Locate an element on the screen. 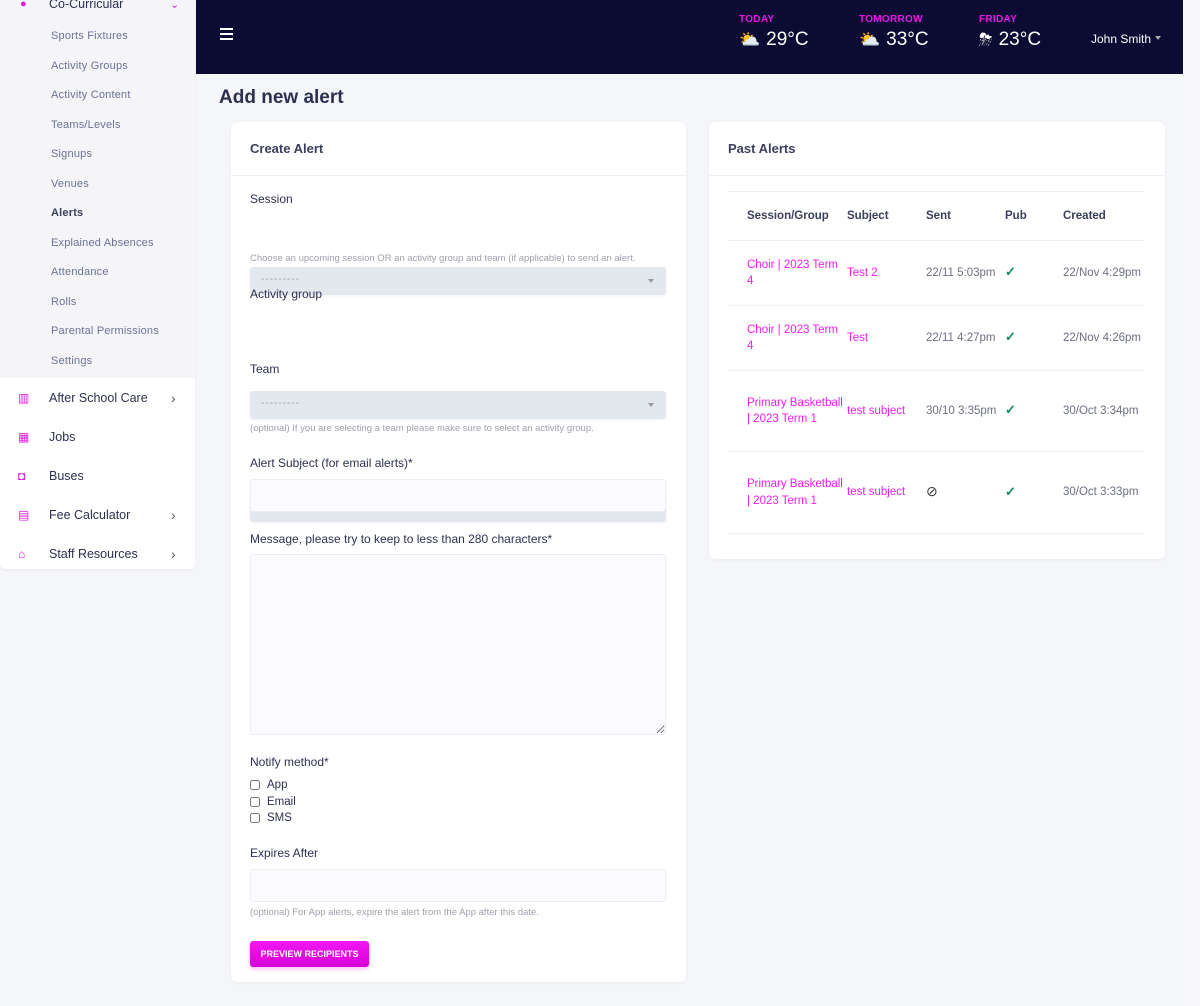 The image size is (1200, 1006). subject-input is located at coordinates (458, 495).